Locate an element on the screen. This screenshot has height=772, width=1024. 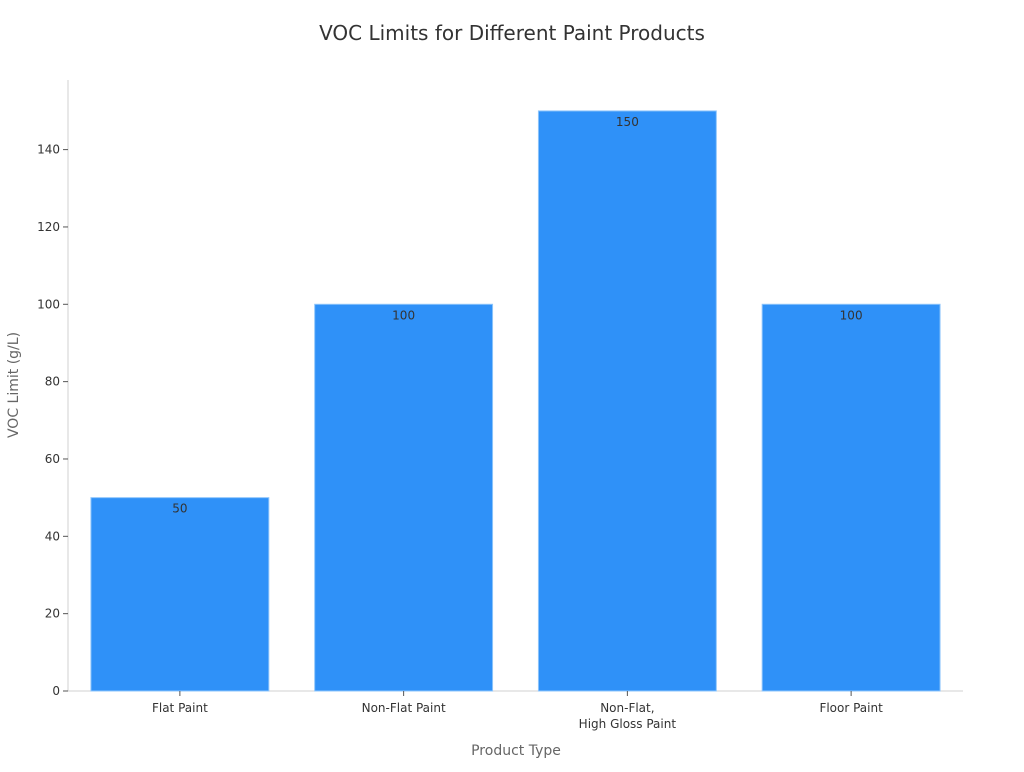
y-tick-label: 60 is located at coordinates (52, 459).